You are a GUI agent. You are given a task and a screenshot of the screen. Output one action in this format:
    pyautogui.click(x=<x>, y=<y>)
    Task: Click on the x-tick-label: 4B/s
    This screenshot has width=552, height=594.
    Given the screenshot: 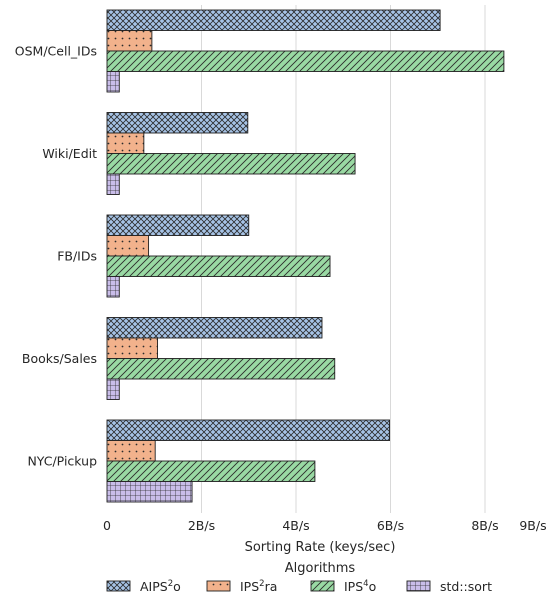 What is the action you would take?
    pyautogui.click(x=295, y=525)
    